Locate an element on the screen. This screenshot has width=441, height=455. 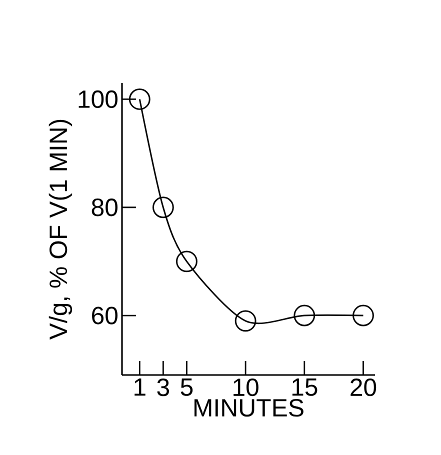
x-tick-label: 3 is located at coordinates (163, 387).